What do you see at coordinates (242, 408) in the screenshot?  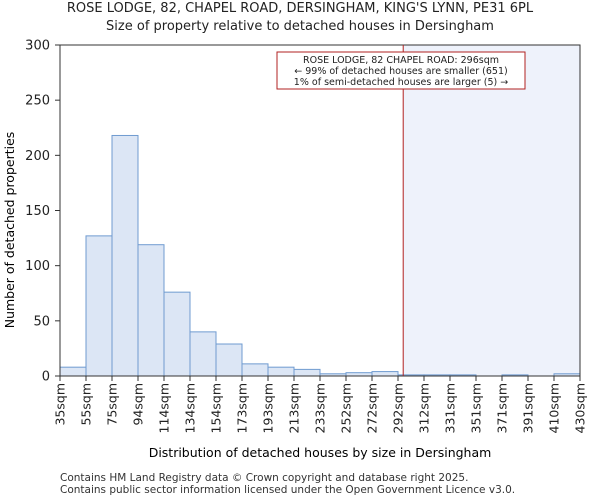 I see `x-tick-label: 173sqm` at bounding box center [242, 408].